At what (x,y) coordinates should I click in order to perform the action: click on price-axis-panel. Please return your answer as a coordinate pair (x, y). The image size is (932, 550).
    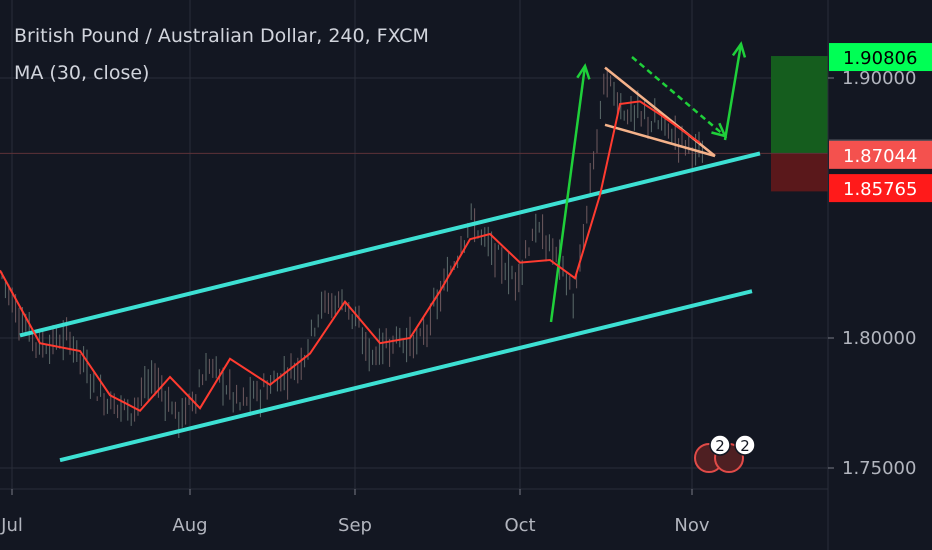
    Looking at the image, I should click on (880, 275).